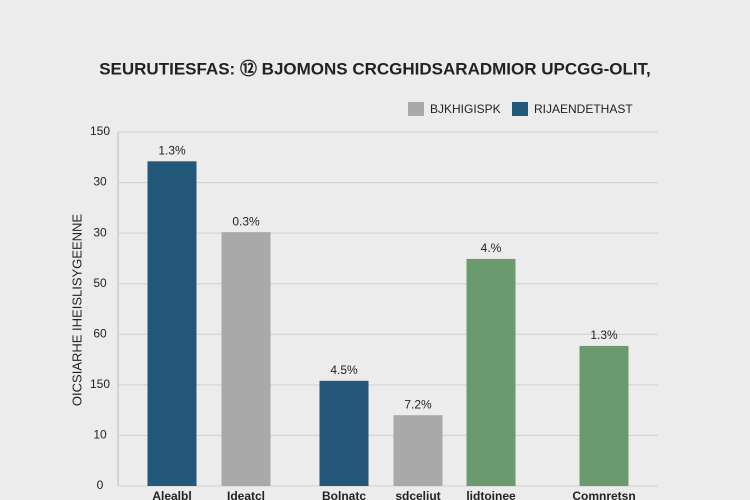  Describe the element at coordinates (246, 221) in the screenshot. I see `bar-annotation: 0.3%` at that location.